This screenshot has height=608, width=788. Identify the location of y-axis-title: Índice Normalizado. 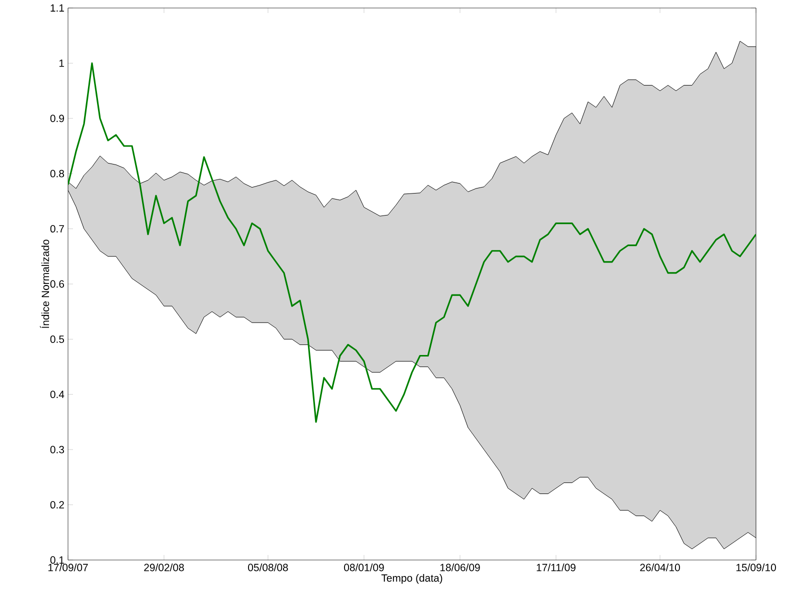
(45, 284).